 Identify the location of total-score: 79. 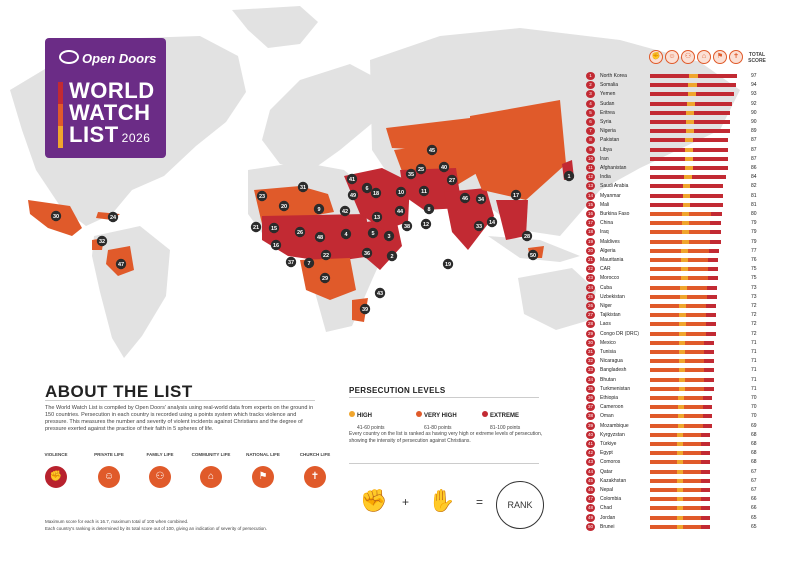
(754, 241).